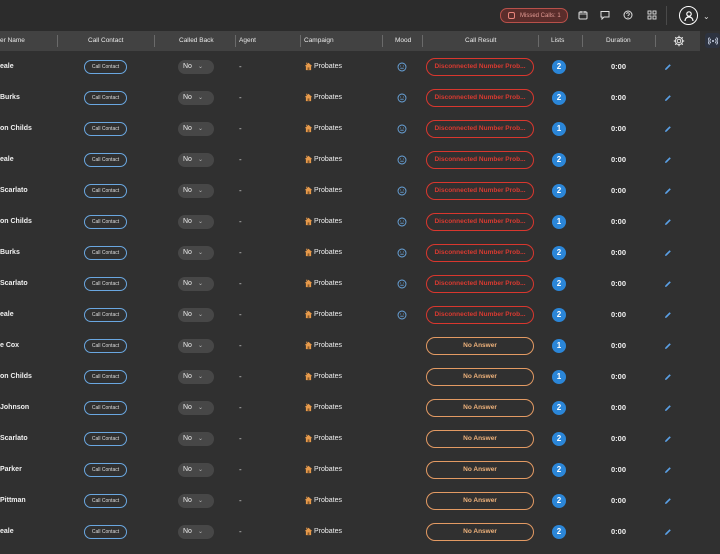 The height and width of the screenshot is (554, 720). I want to click on help-icon, so click(628, 15).